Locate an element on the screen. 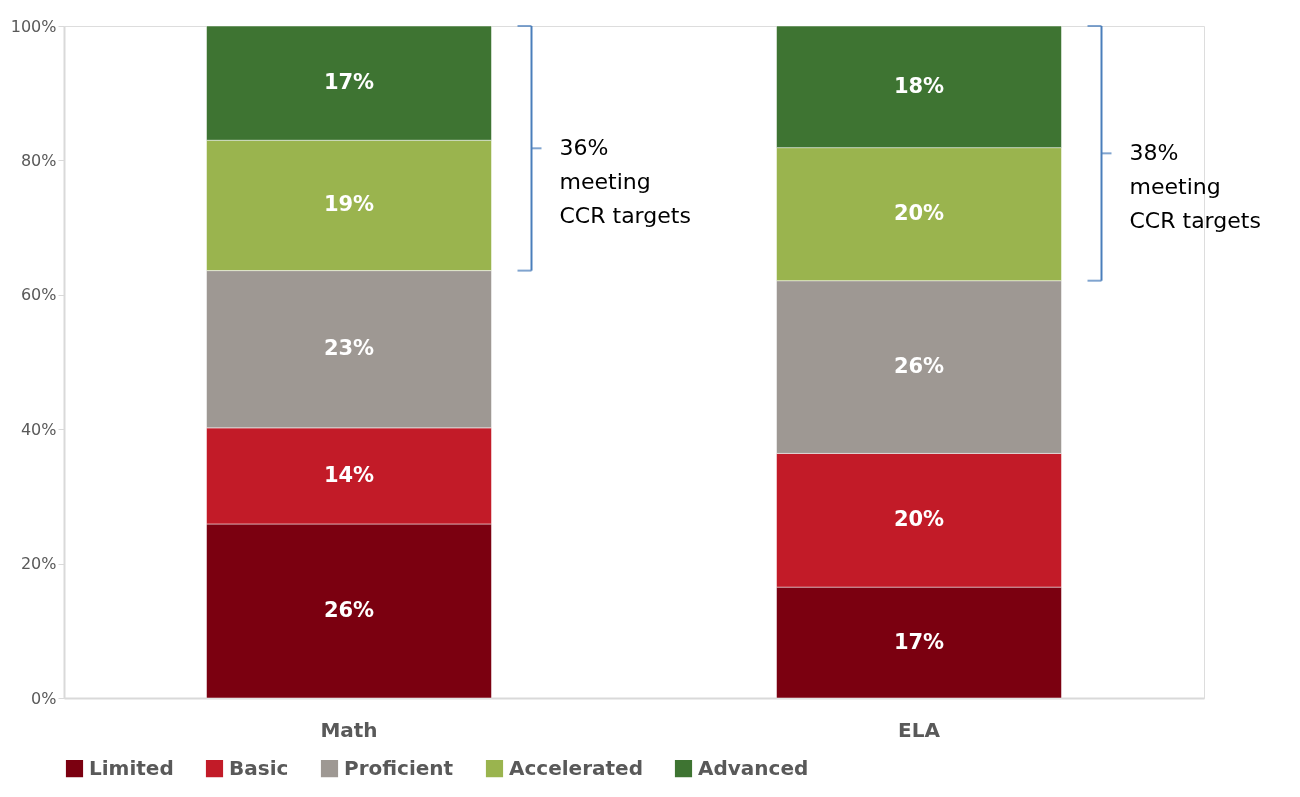  legend-label: Proficient is located at coordinates (399, 767).